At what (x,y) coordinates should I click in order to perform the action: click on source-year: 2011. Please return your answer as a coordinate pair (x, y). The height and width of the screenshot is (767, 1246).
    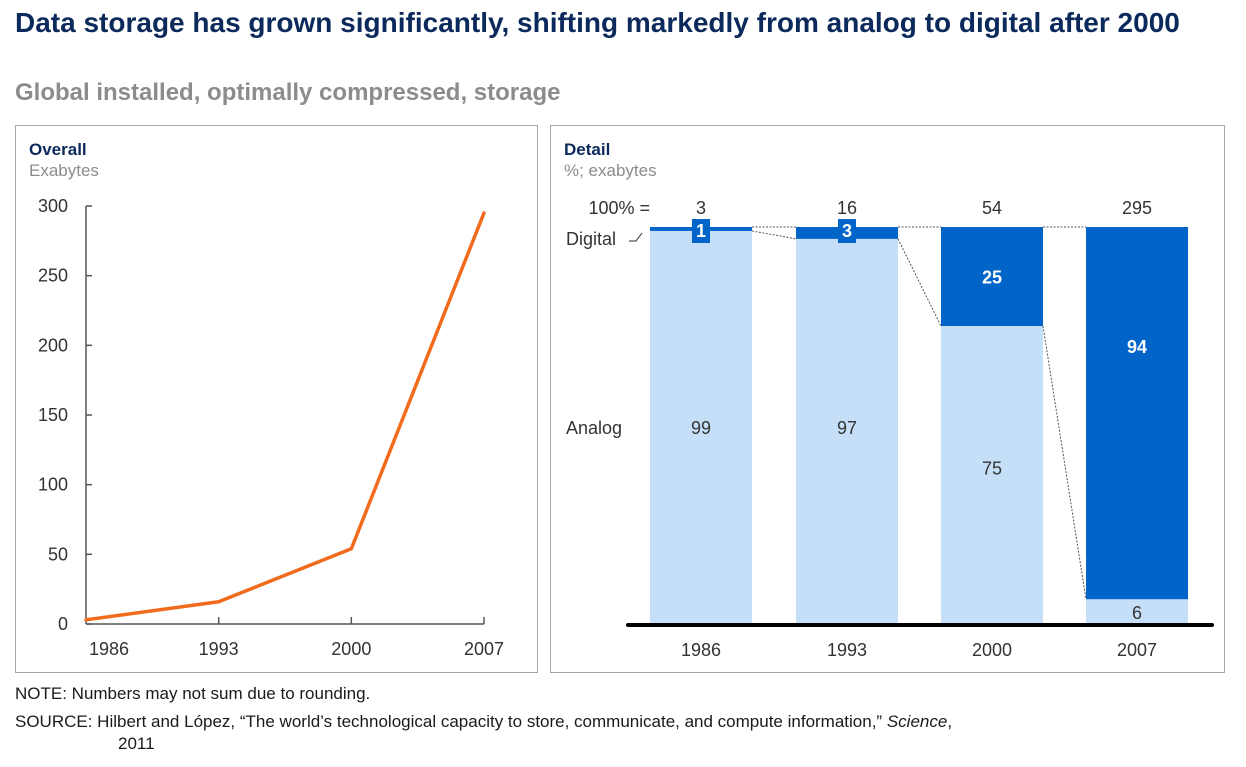
    Looking at the image, I should click on (136, 743).